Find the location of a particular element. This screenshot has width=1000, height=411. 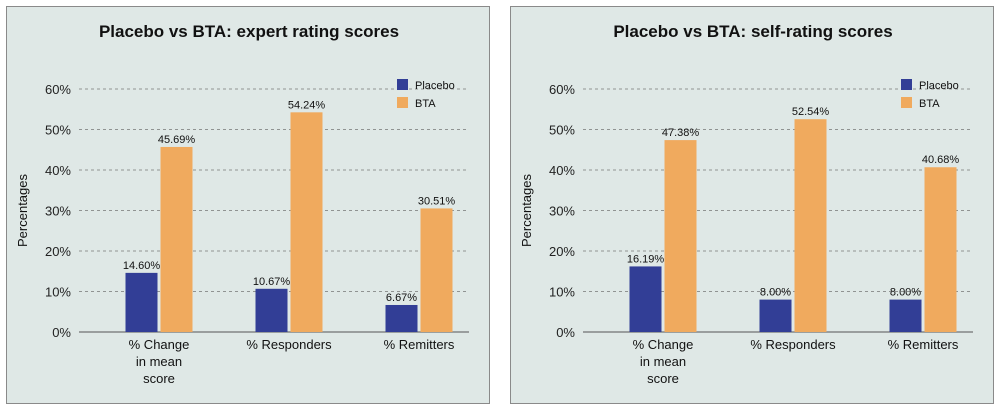

chart-title: Placebo vs BTA: expert rating scores is located at coordinates (249, 31).